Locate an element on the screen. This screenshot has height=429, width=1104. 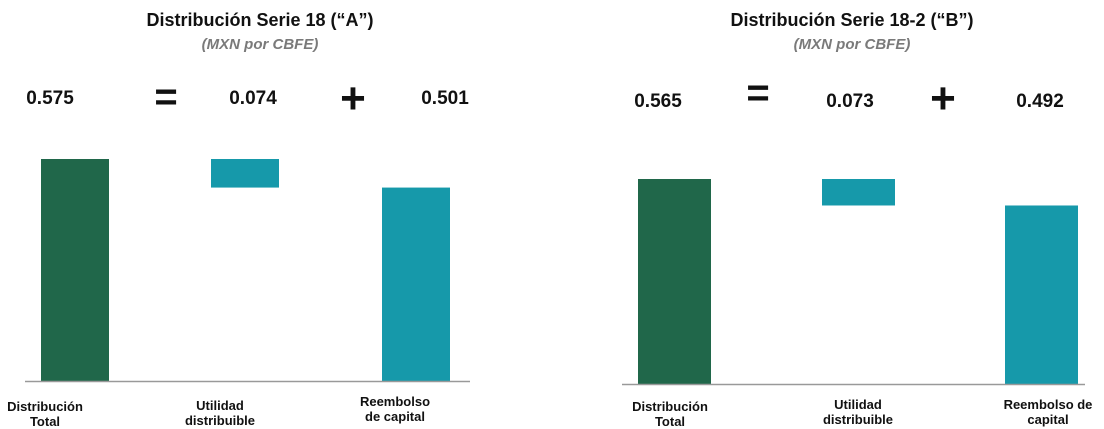
chart-title: Distribución Serie 18 (“A”) is located at coordinates (260, 20).